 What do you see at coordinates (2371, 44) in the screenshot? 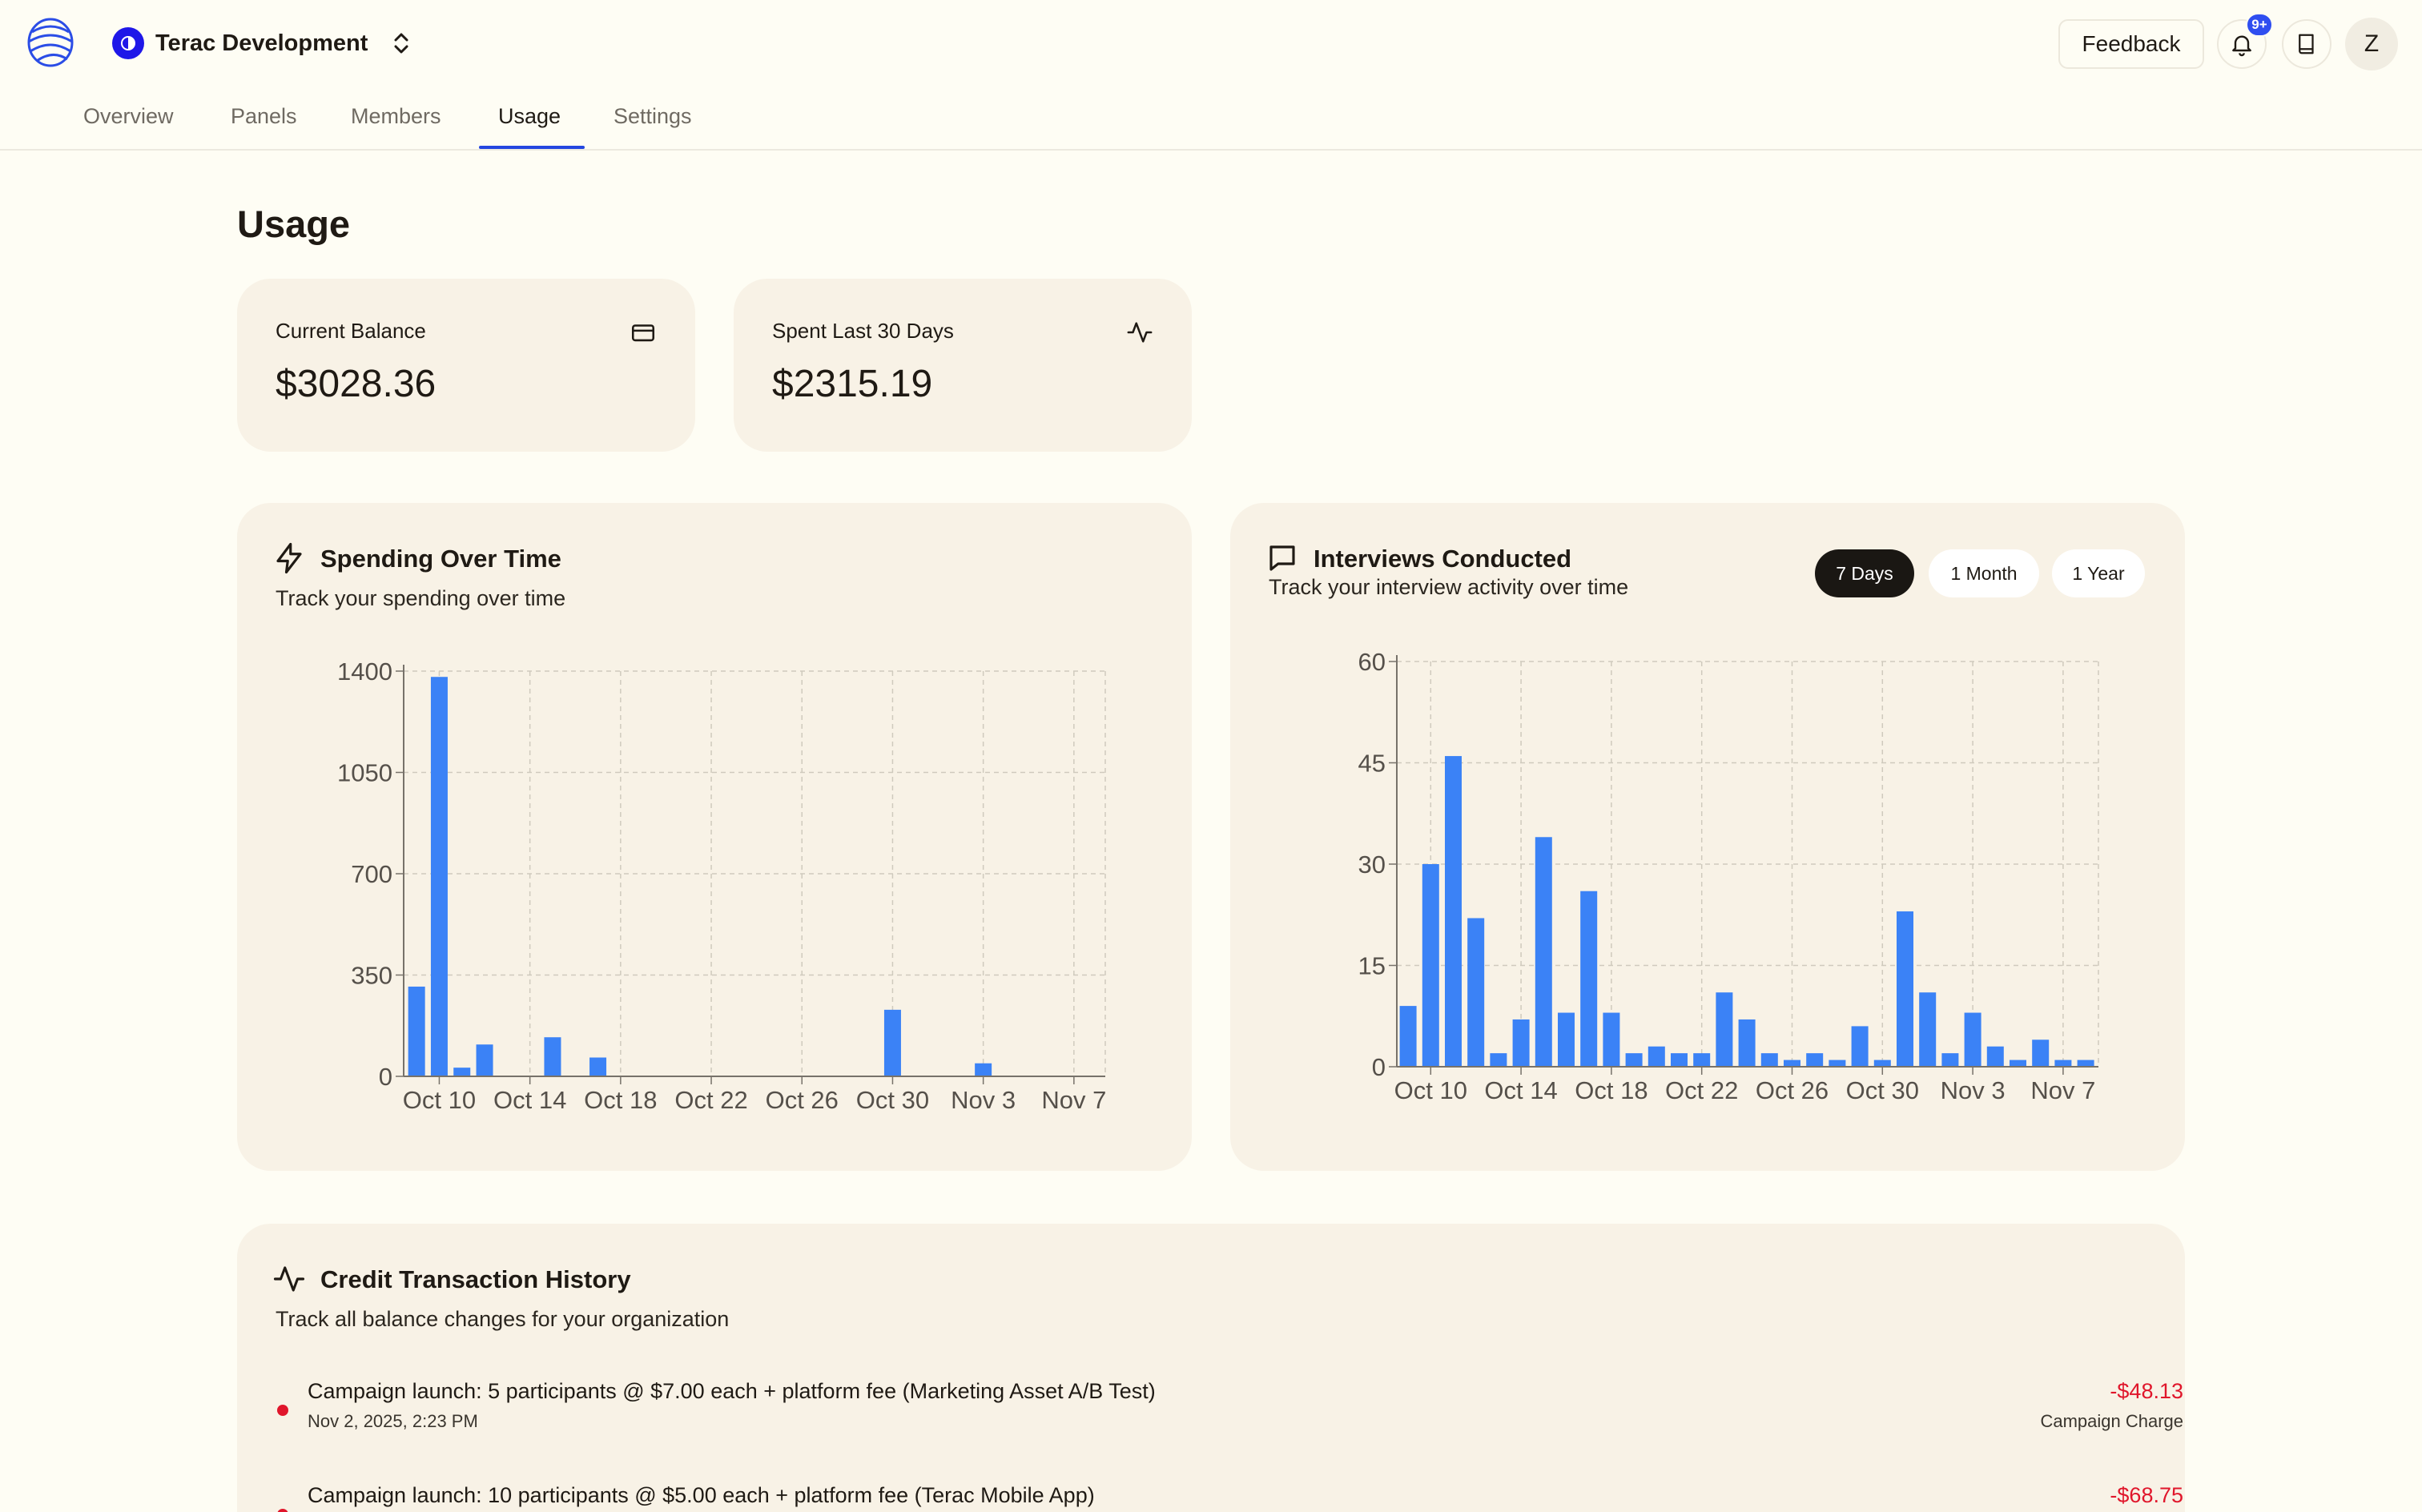
I see `user-avatar-button: Z` at bounding box center [2371, 44].